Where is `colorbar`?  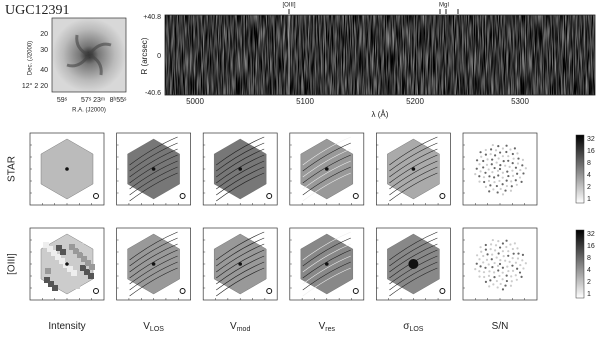 colorbar is located at coordinates (580, 264).